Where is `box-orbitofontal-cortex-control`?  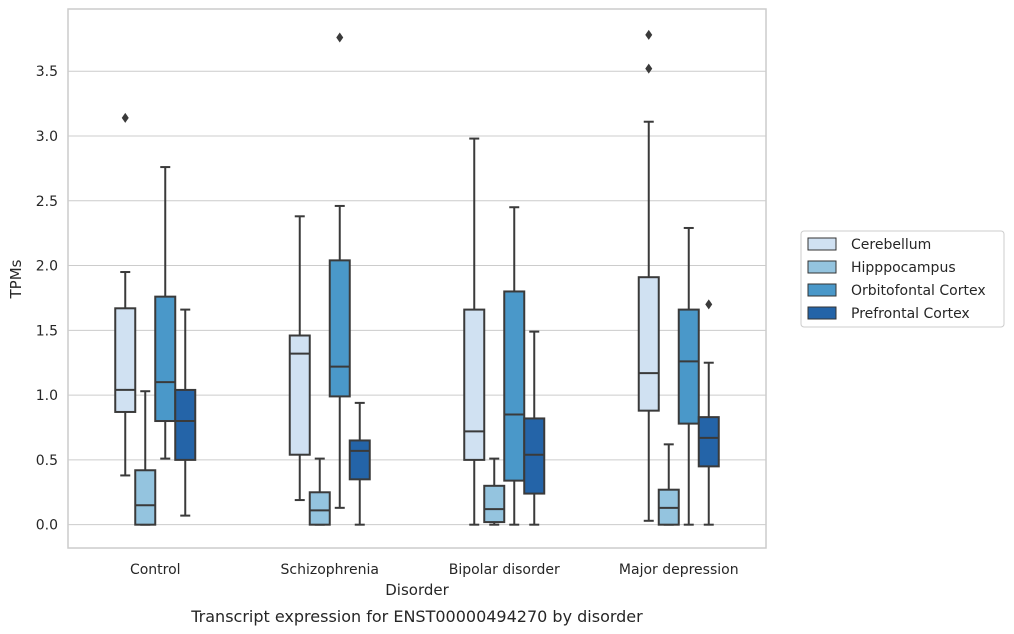 box-orbitofontal-cortex-control is located at coordinates (165, 313).